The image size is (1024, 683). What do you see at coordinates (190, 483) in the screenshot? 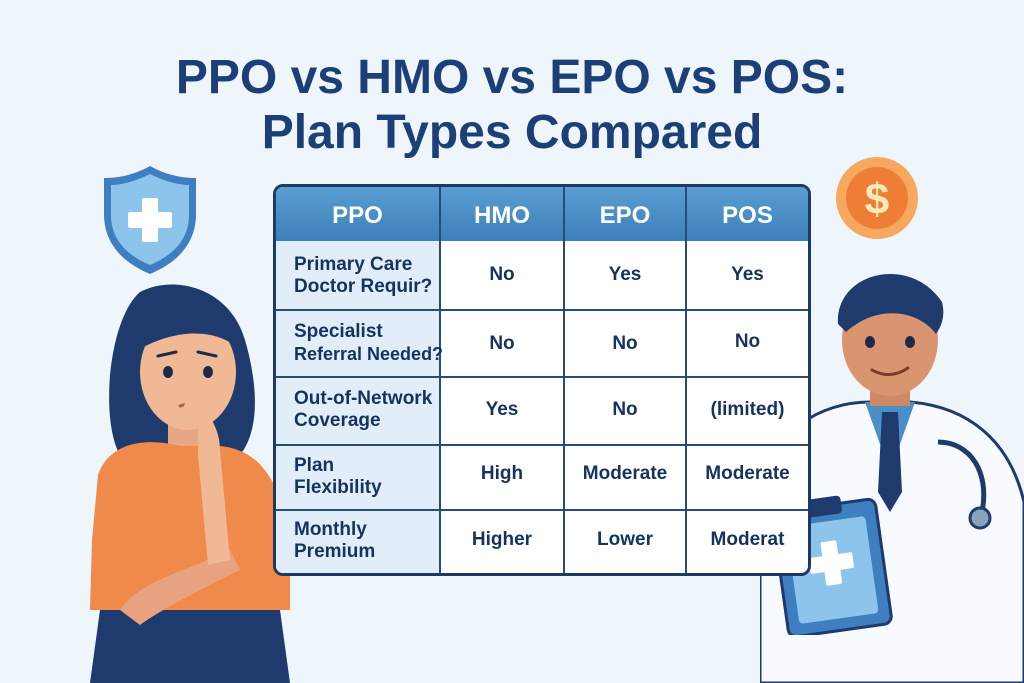
I see `thinking-woman-illustration` at bounding box center [190, 483].